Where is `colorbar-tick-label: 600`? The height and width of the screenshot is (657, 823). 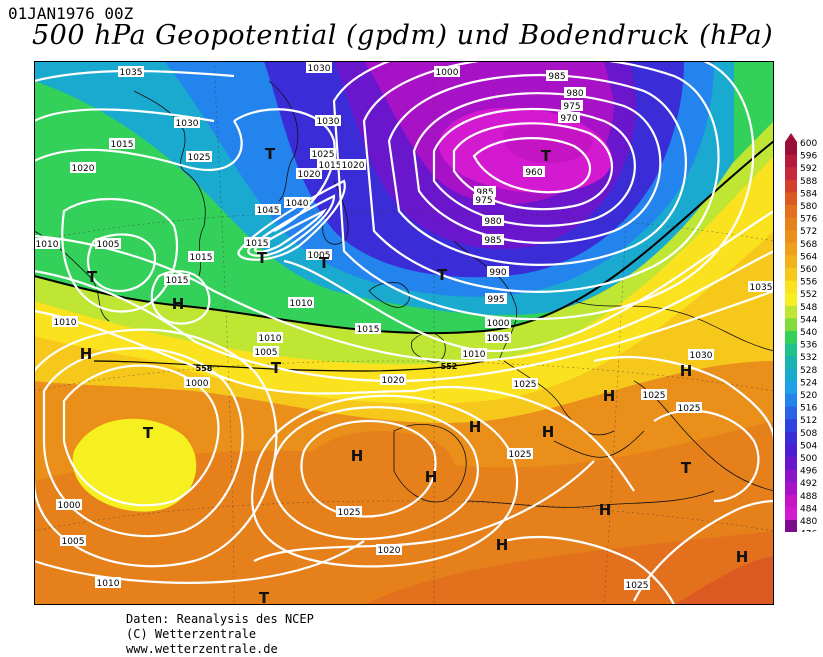
colorbar-tick-label: 600 is located at coordinates (808, 144).